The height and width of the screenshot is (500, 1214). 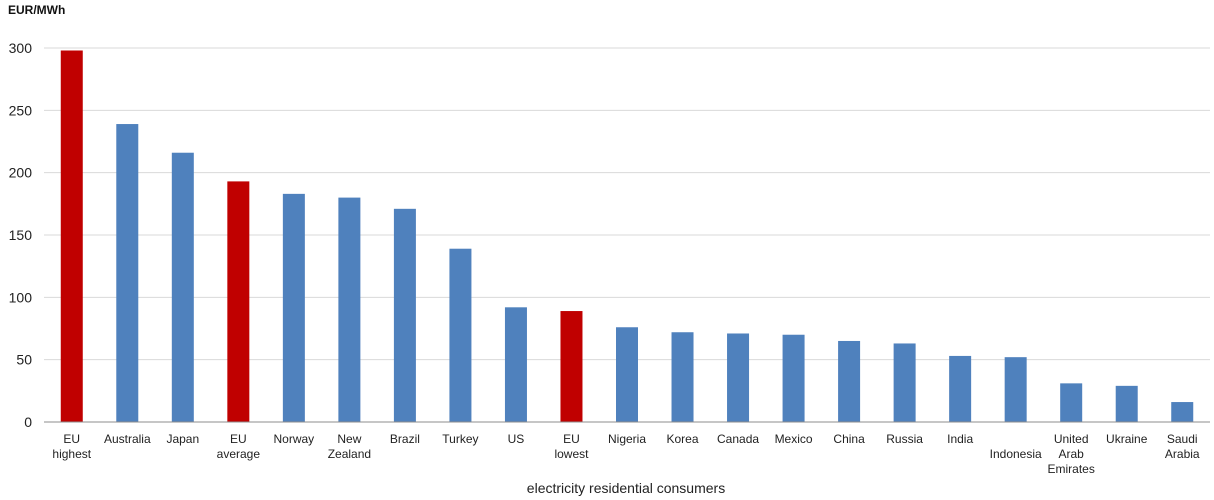 I want to click on x-tick-label: Brazil, so click(x=405, y=439).